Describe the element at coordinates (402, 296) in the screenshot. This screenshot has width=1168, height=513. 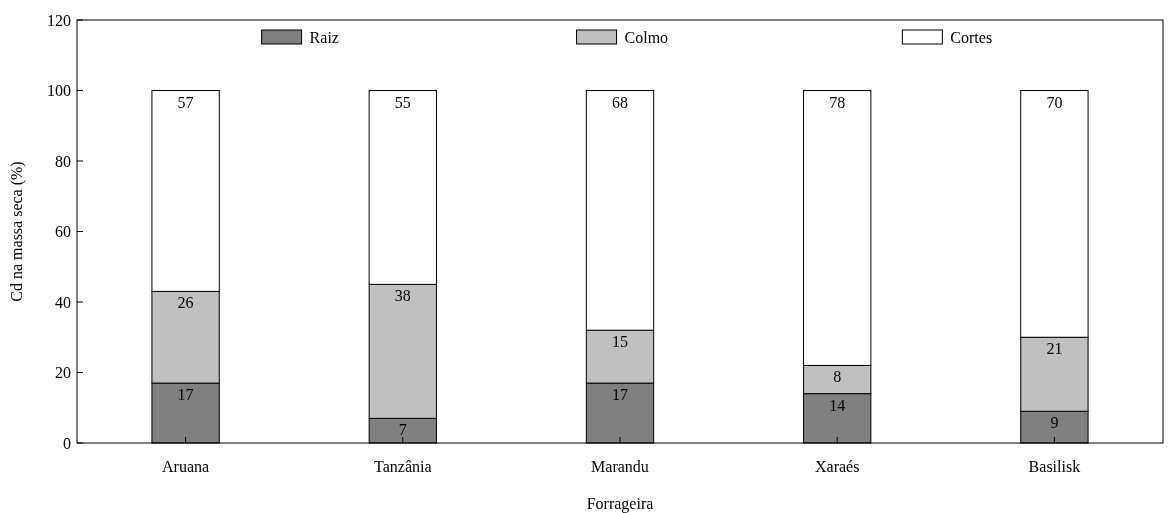
I see `data-label: 38` at that location.